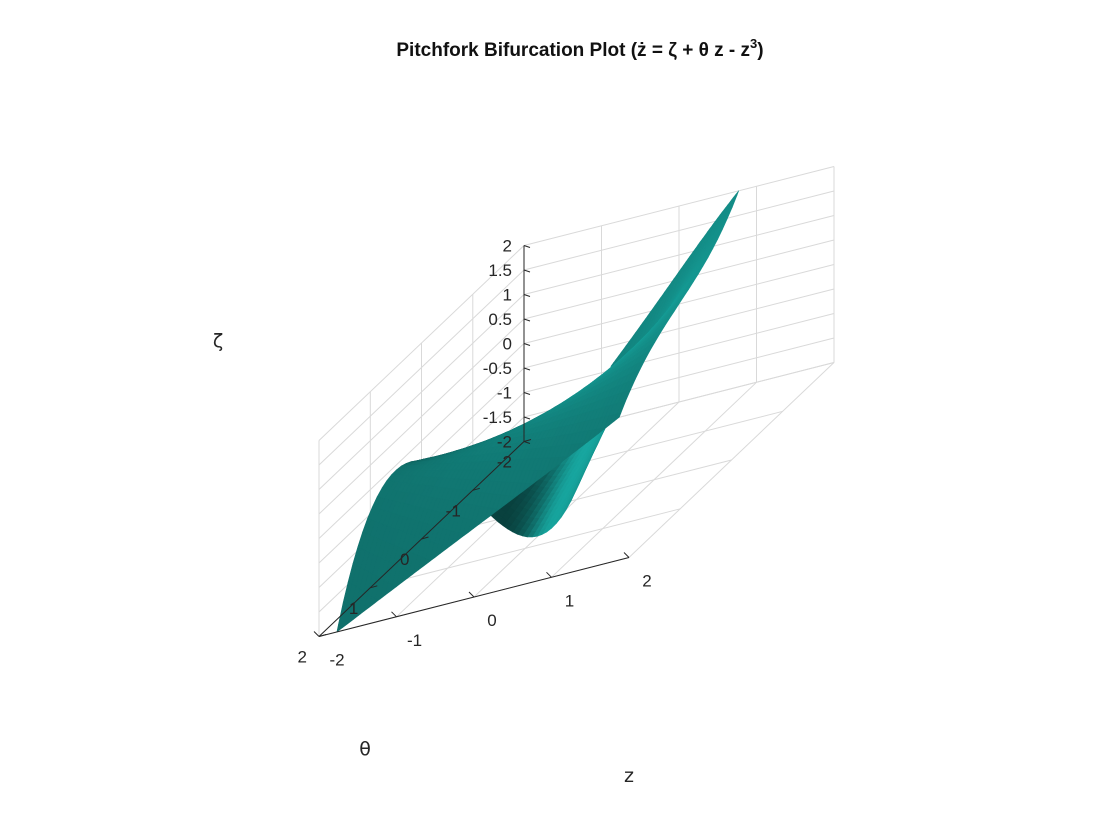 Image resolution: width=1120 pixels, height=840 pixels. What do you see at coordinates (629, 776) in the screenshot?
I see `x-axis-label: z` at bounding box center [629, 776].